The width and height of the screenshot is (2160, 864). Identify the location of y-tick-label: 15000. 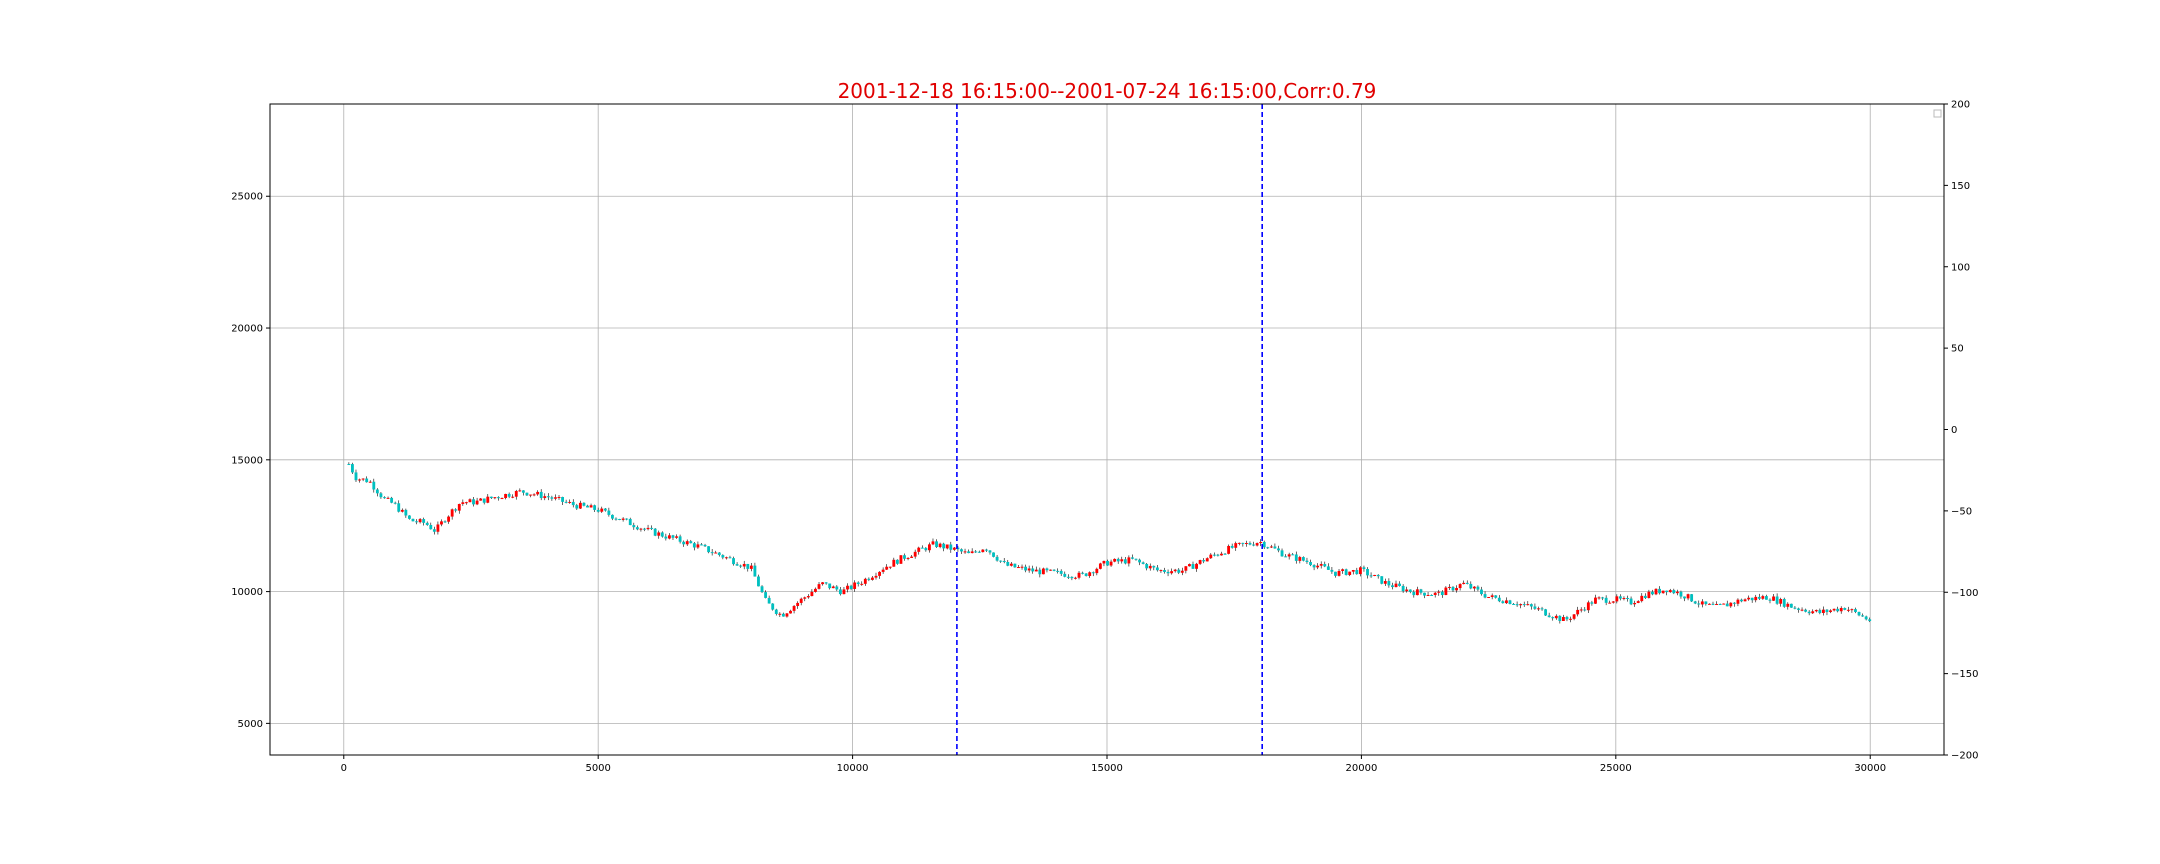
(247, 460).